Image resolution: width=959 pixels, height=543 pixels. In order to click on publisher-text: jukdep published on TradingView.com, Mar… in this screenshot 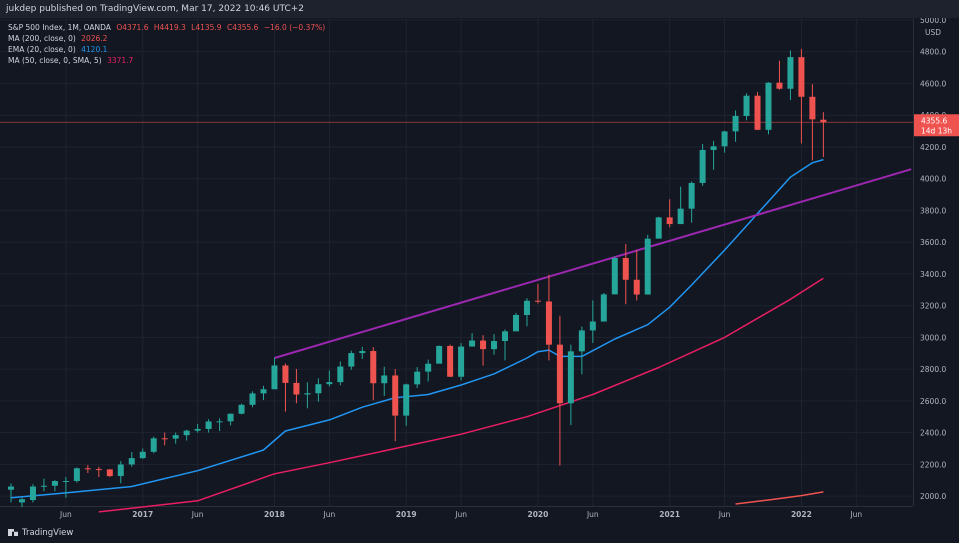, I will do `click(155, 9)`.